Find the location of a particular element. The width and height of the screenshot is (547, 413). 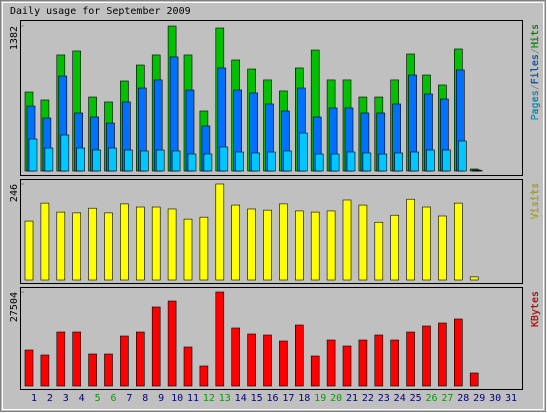

x-tick-label: 30 is located at coordinates (495, 398).